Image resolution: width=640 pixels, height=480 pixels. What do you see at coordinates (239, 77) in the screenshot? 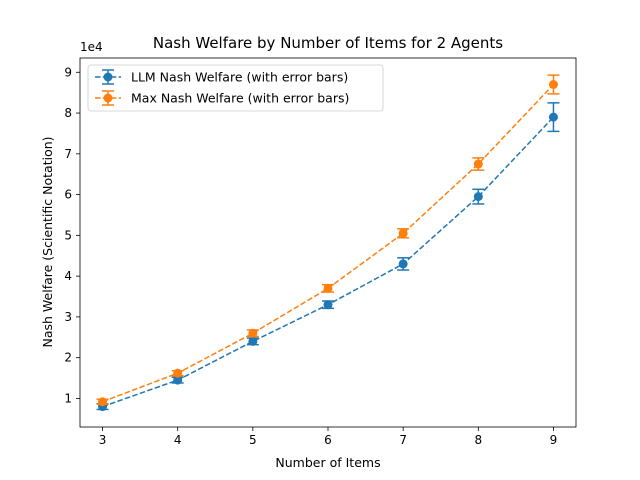
I see `legend-label: LLM Nash Welfare (with error bars)` at bounding box center [239, 77].